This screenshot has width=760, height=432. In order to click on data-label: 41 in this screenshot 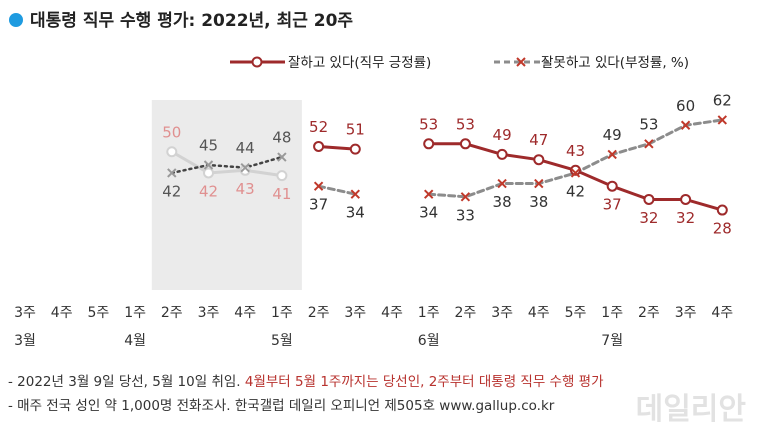, I will do `click(281, 194)`.